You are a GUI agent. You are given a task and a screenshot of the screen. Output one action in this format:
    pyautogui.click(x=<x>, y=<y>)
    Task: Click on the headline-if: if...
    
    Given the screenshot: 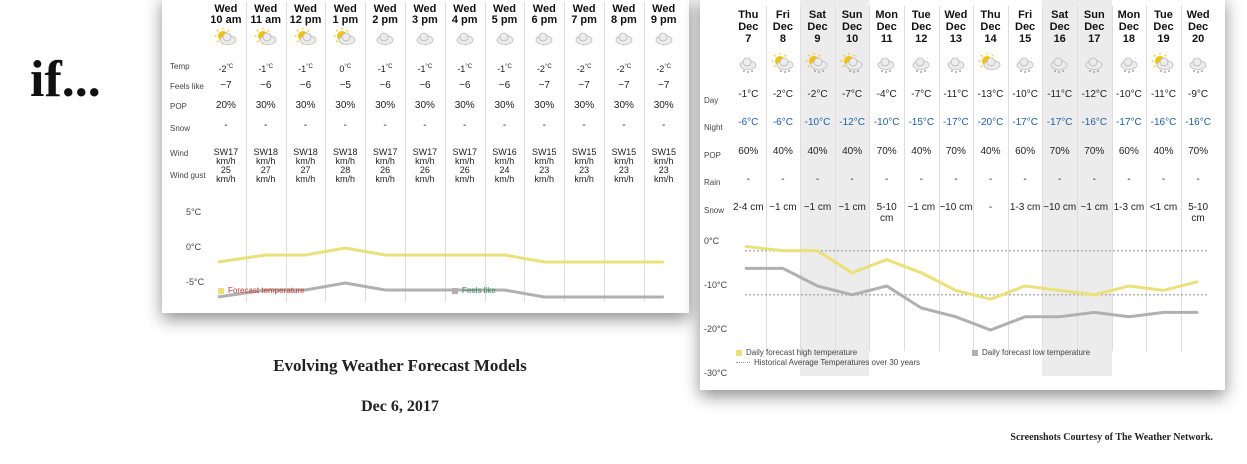 What is the action you would take?
    pyautogui.click(x=65, y=79)
    